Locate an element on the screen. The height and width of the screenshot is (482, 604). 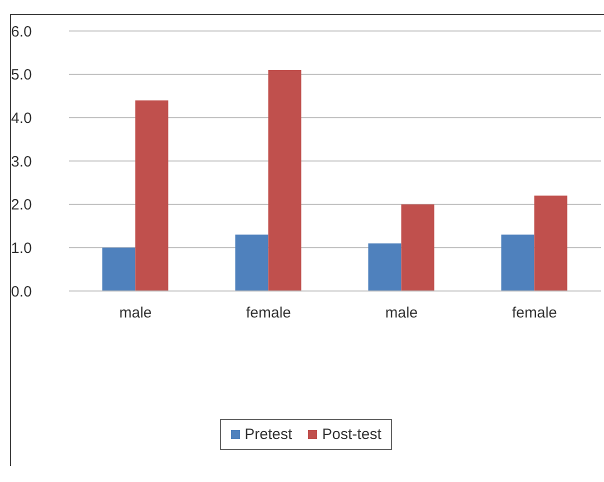
y-tick-label: 5.0 is located at coordinates (21, 75).